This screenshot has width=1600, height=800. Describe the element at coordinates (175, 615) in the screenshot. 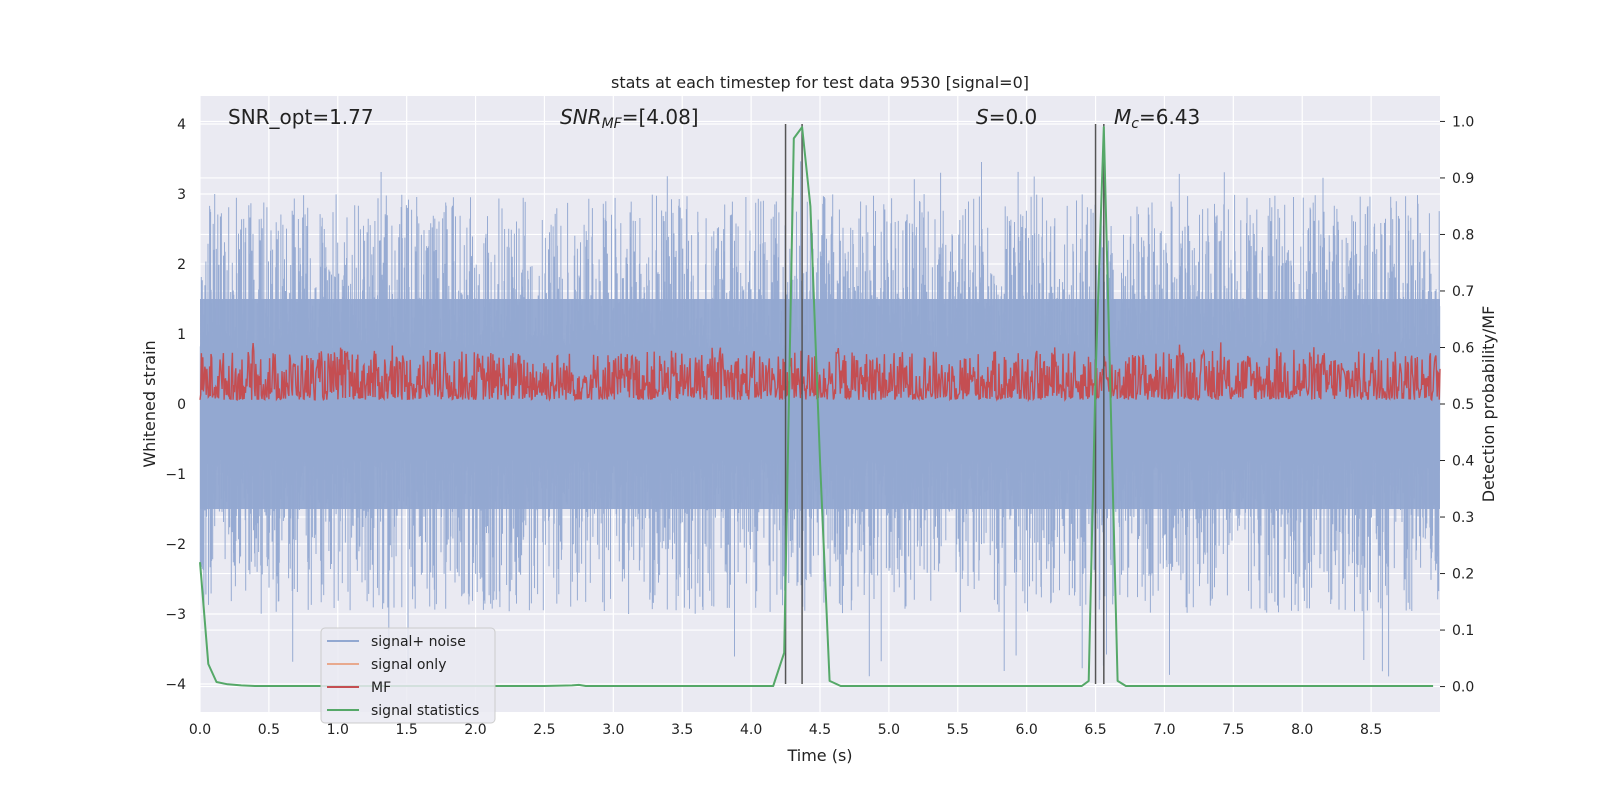

I see `y-tick-label: −3` at that location.